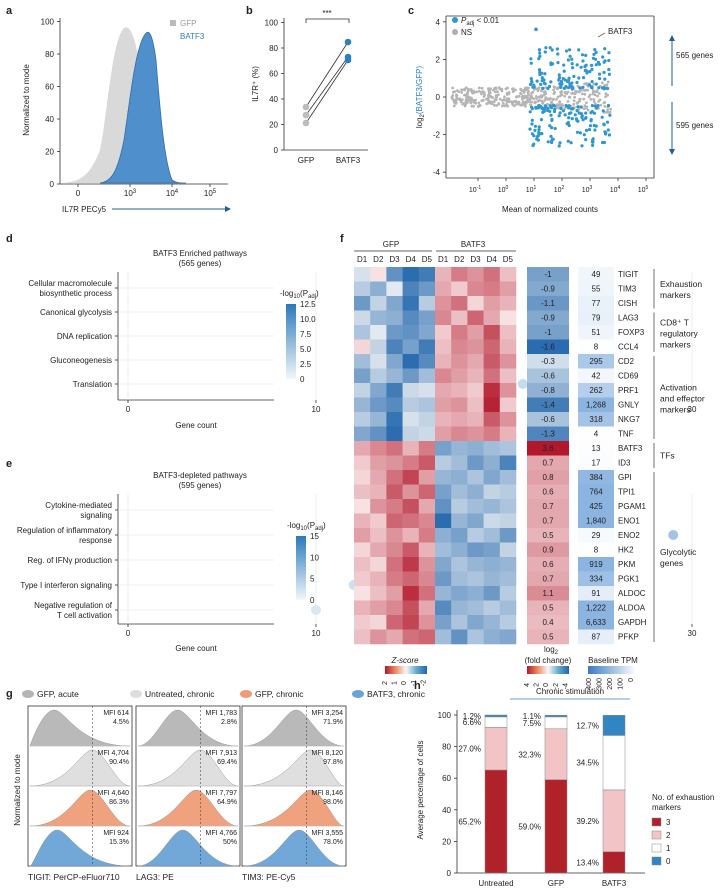 The height and width of the screenshot is (893, 723). What do you see at coordinates (327, 833) in the screenshot?
I see `g-mfi-value: MFI 3,555` at bounding box center [327, 833].